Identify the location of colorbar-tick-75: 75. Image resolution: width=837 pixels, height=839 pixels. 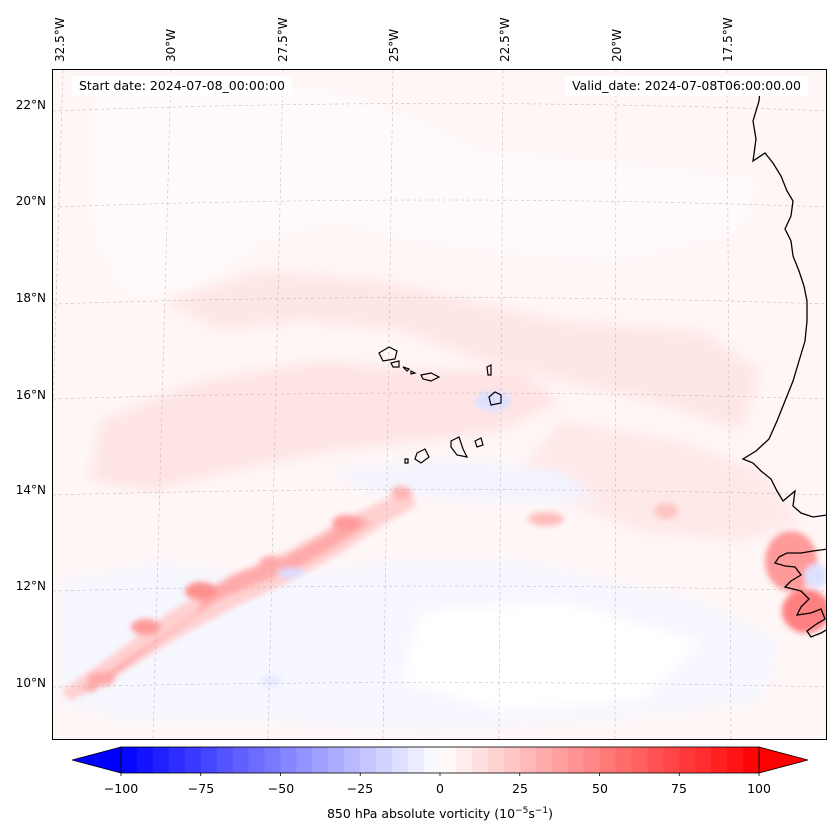
(679, 788).